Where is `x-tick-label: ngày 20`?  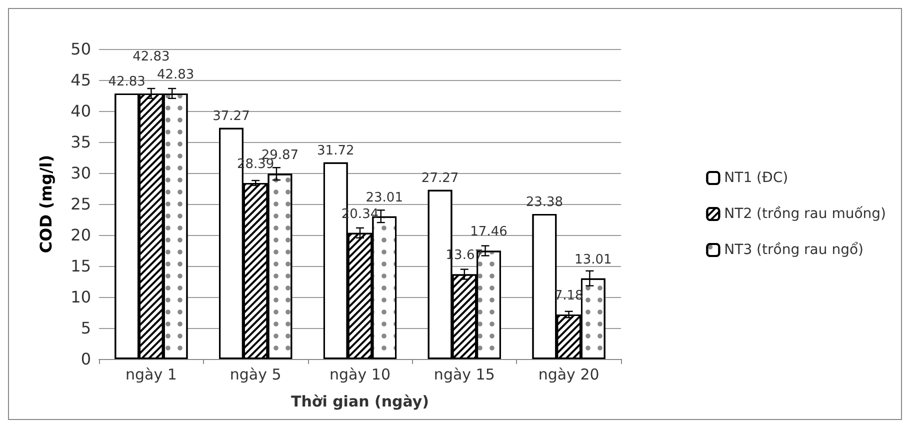 x-tick-label: ngày 20 is located at coordinates (569, 375).